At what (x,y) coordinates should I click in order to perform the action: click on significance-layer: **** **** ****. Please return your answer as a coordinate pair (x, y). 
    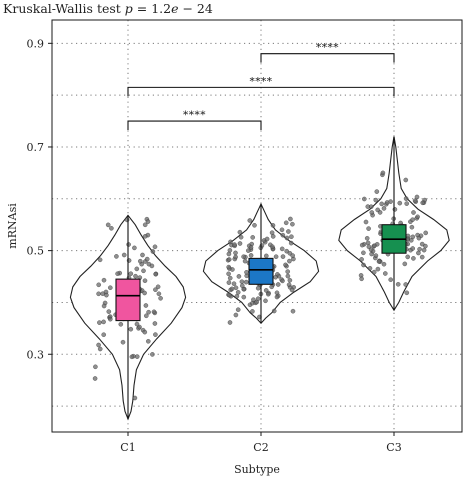
    Looking at the image, I should click on (261, 86).